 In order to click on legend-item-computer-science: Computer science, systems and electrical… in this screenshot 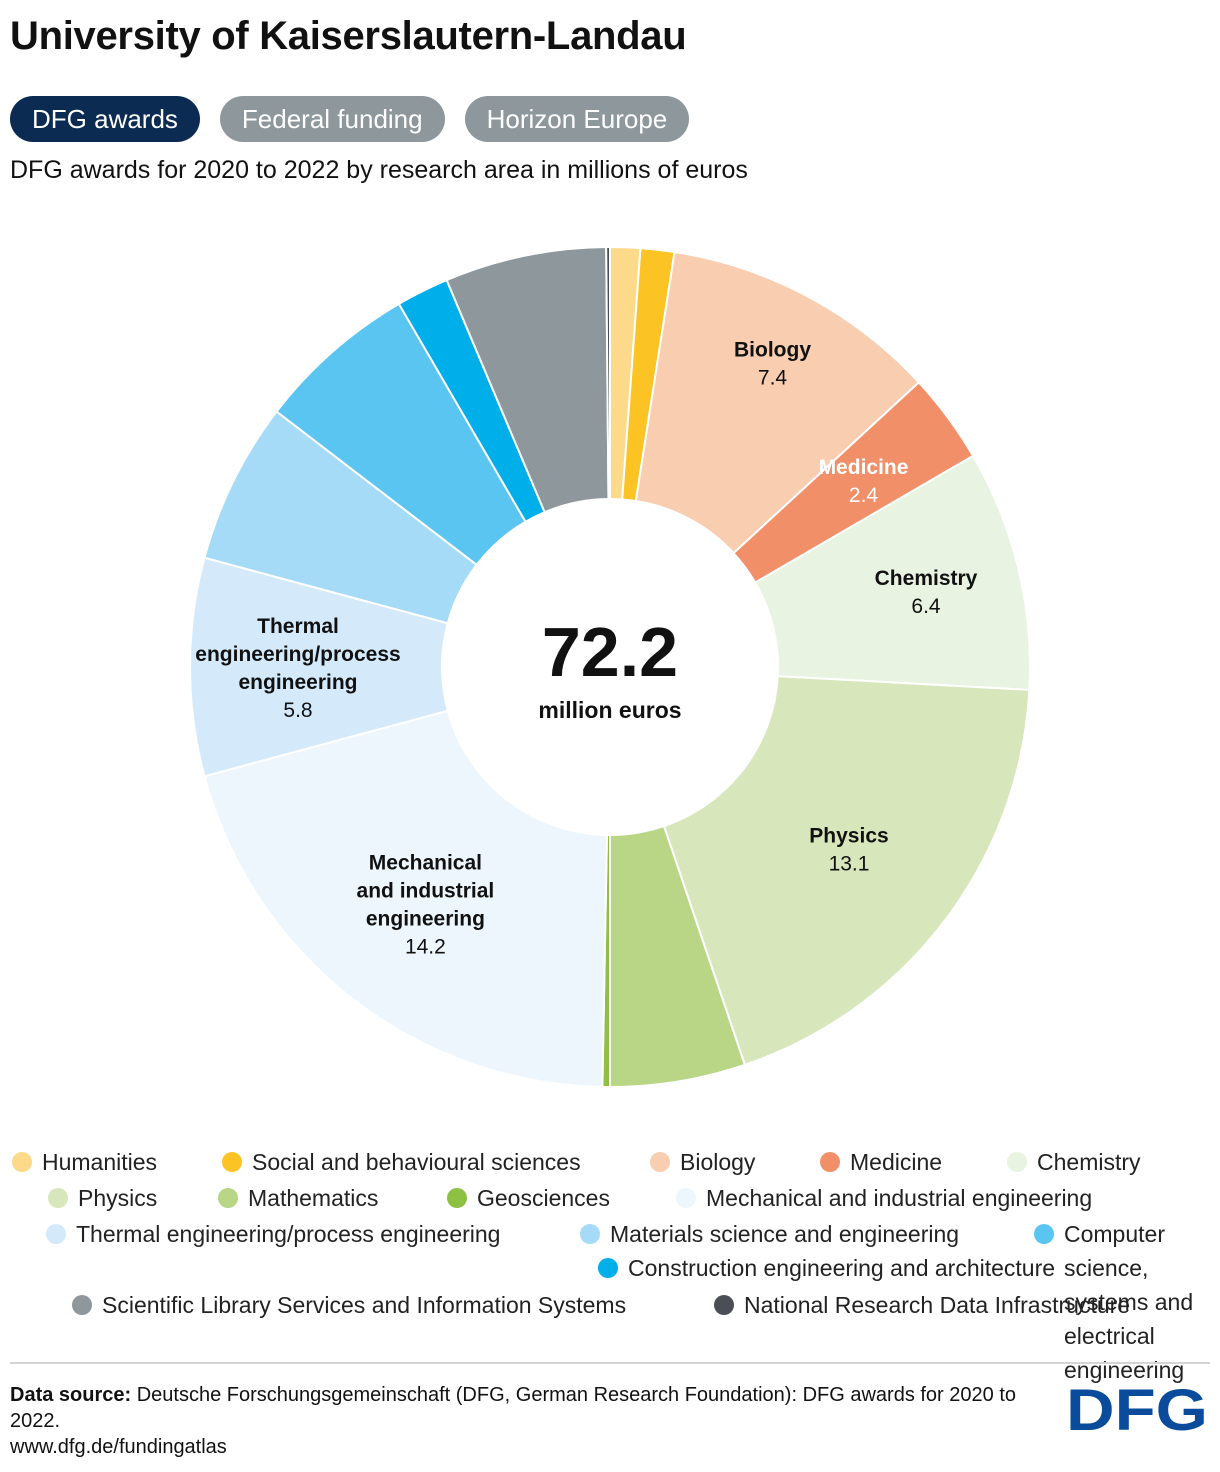, I will do `click(1127, 1302)`.